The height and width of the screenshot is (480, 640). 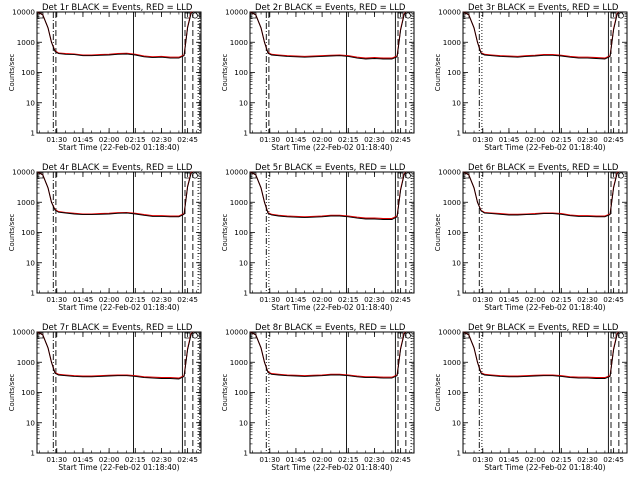 What do you see at coordinates (330, 8) in the screenshot?
I see `panel-title: Det 2r BLACK = Events, RED = LLD` at bounding box center [330, 8].